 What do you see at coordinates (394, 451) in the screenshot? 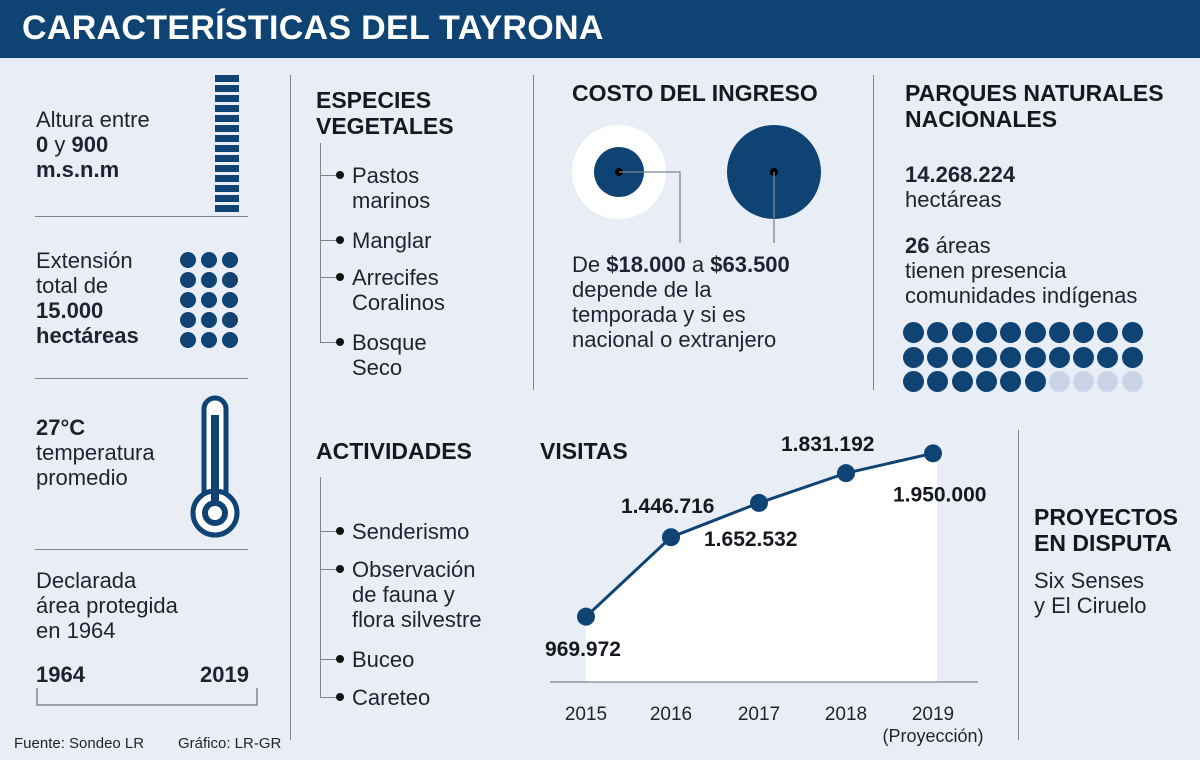
I see `actividades-title: ACTIVIDADES` at bounding box center [394, 451].